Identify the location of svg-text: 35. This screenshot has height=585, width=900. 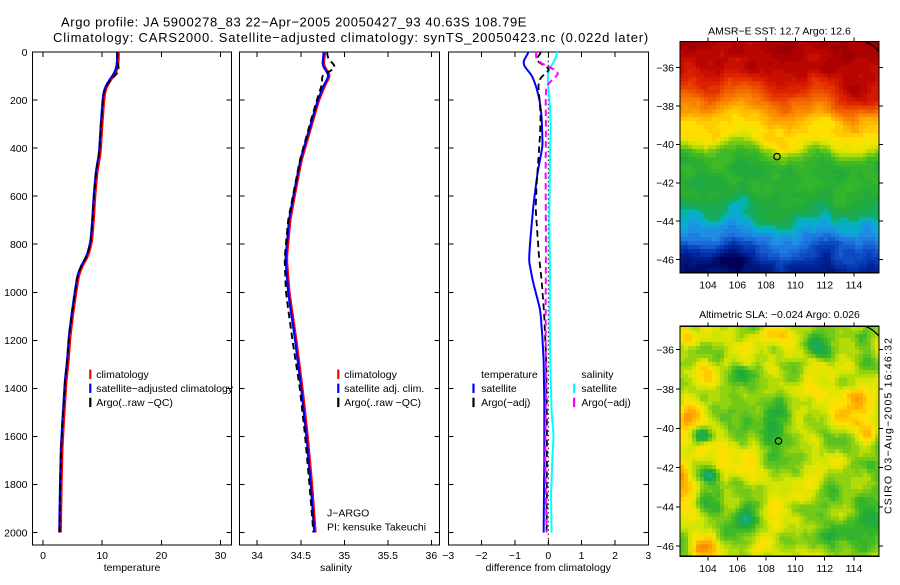
(344, 556).